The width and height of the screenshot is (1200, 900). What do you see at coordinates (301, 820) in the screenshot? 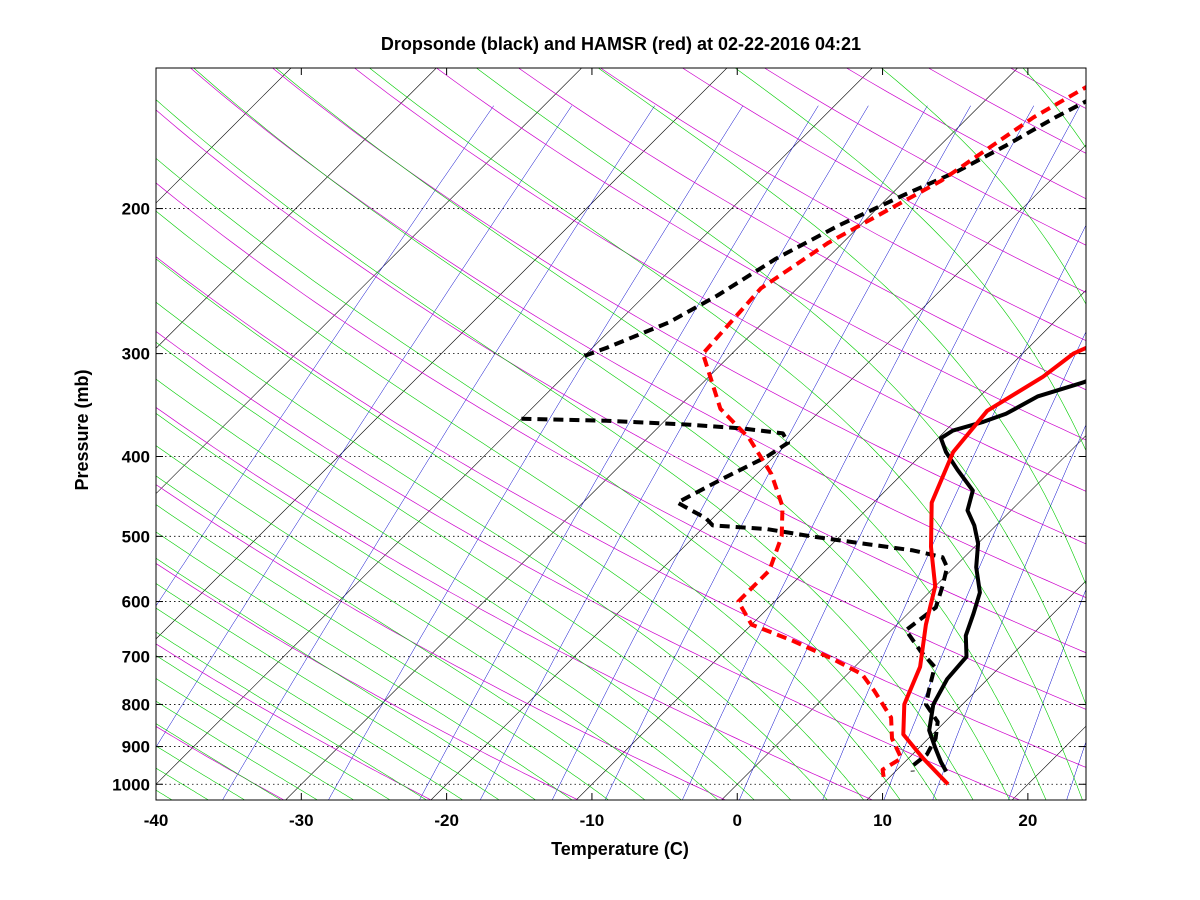
I see `x-tick-label: -30` at bounding box center [301, 820].